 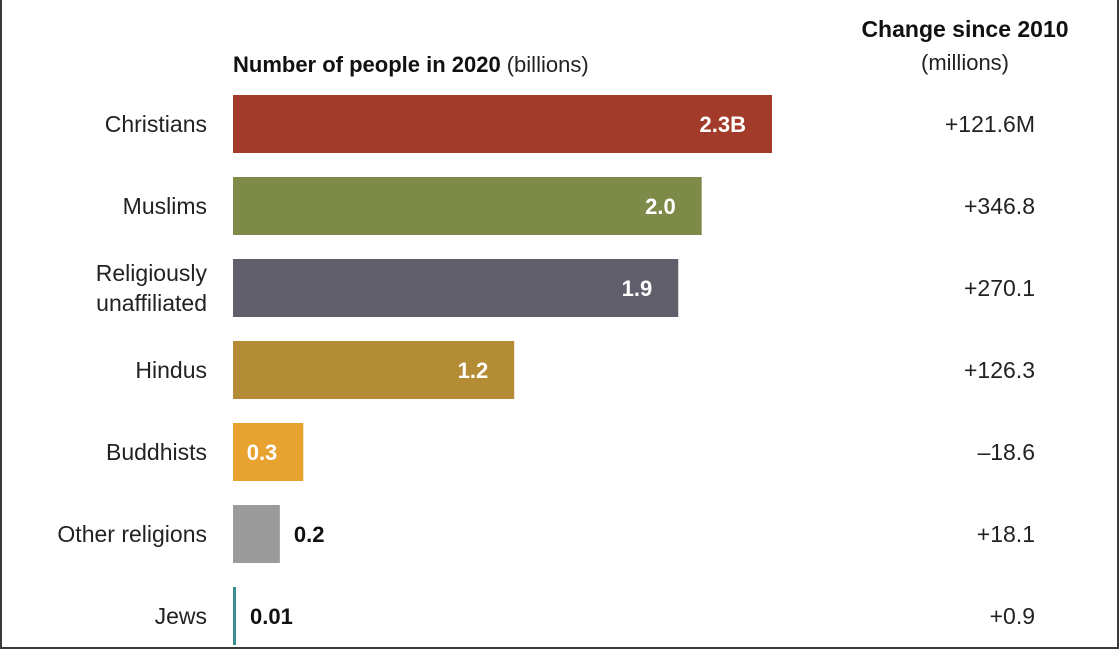 What do you see at coordinates (156, 452) in the screenshot?
I see `category-label: Buddhists` at bounding box center [156, 452].